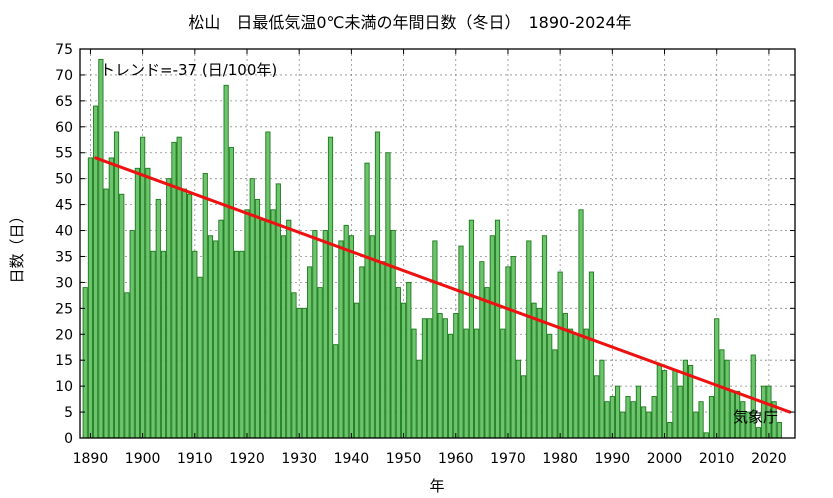 This screenshot has height=498, width=833. What do you see at coordinates (613, 459) in the screenshot?
I see `x-tick-label: 1990` at bounding box center [613, 459].